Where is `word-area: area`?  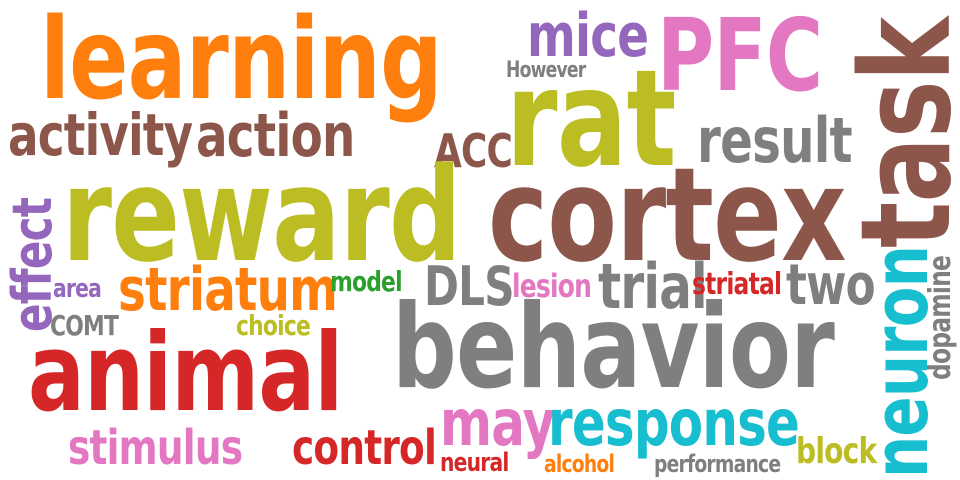
word-area: area is located at coordinates (77, 289).